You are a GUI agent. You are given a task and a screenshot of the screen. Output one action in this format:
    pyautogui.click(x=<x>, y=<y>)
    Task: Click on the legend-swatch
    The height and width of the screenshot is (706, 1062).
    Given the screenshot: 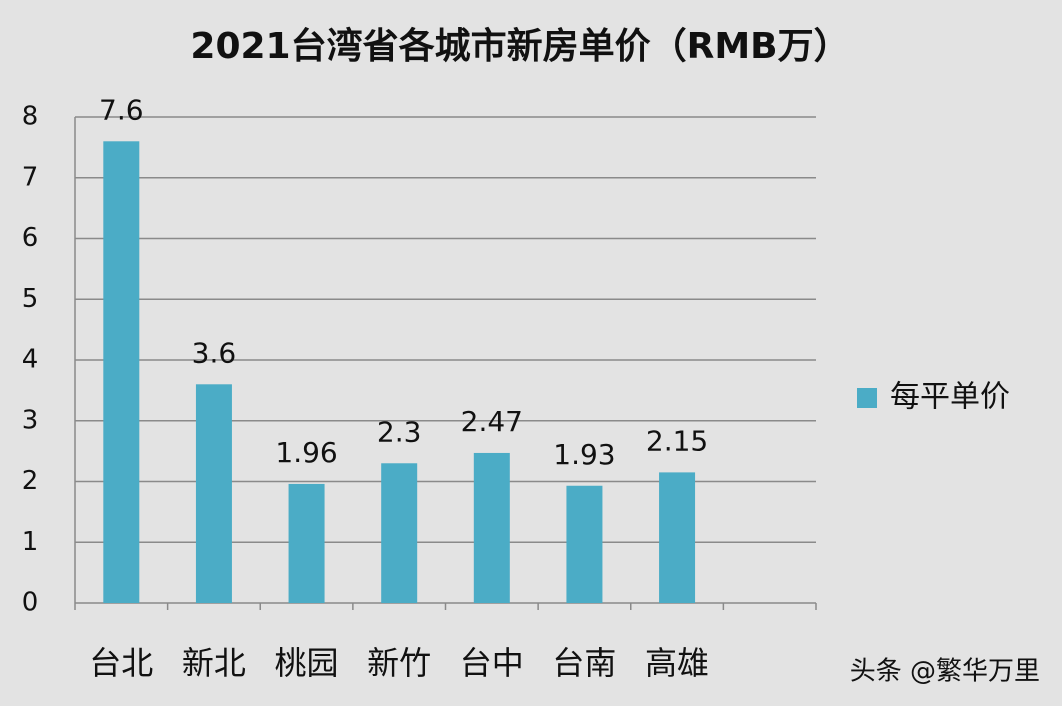 What is the action you would take?
    pyautogui.click(x=867, y=398)
    